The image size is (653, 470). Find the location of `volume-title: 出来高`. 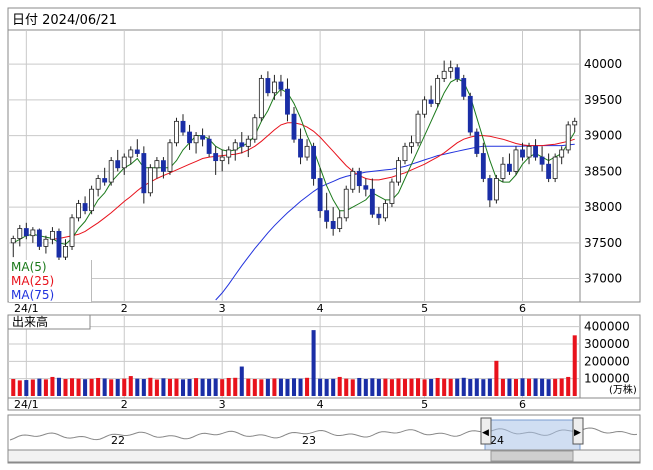

volume-title: 出来高 is located at coordinates (30, 321).